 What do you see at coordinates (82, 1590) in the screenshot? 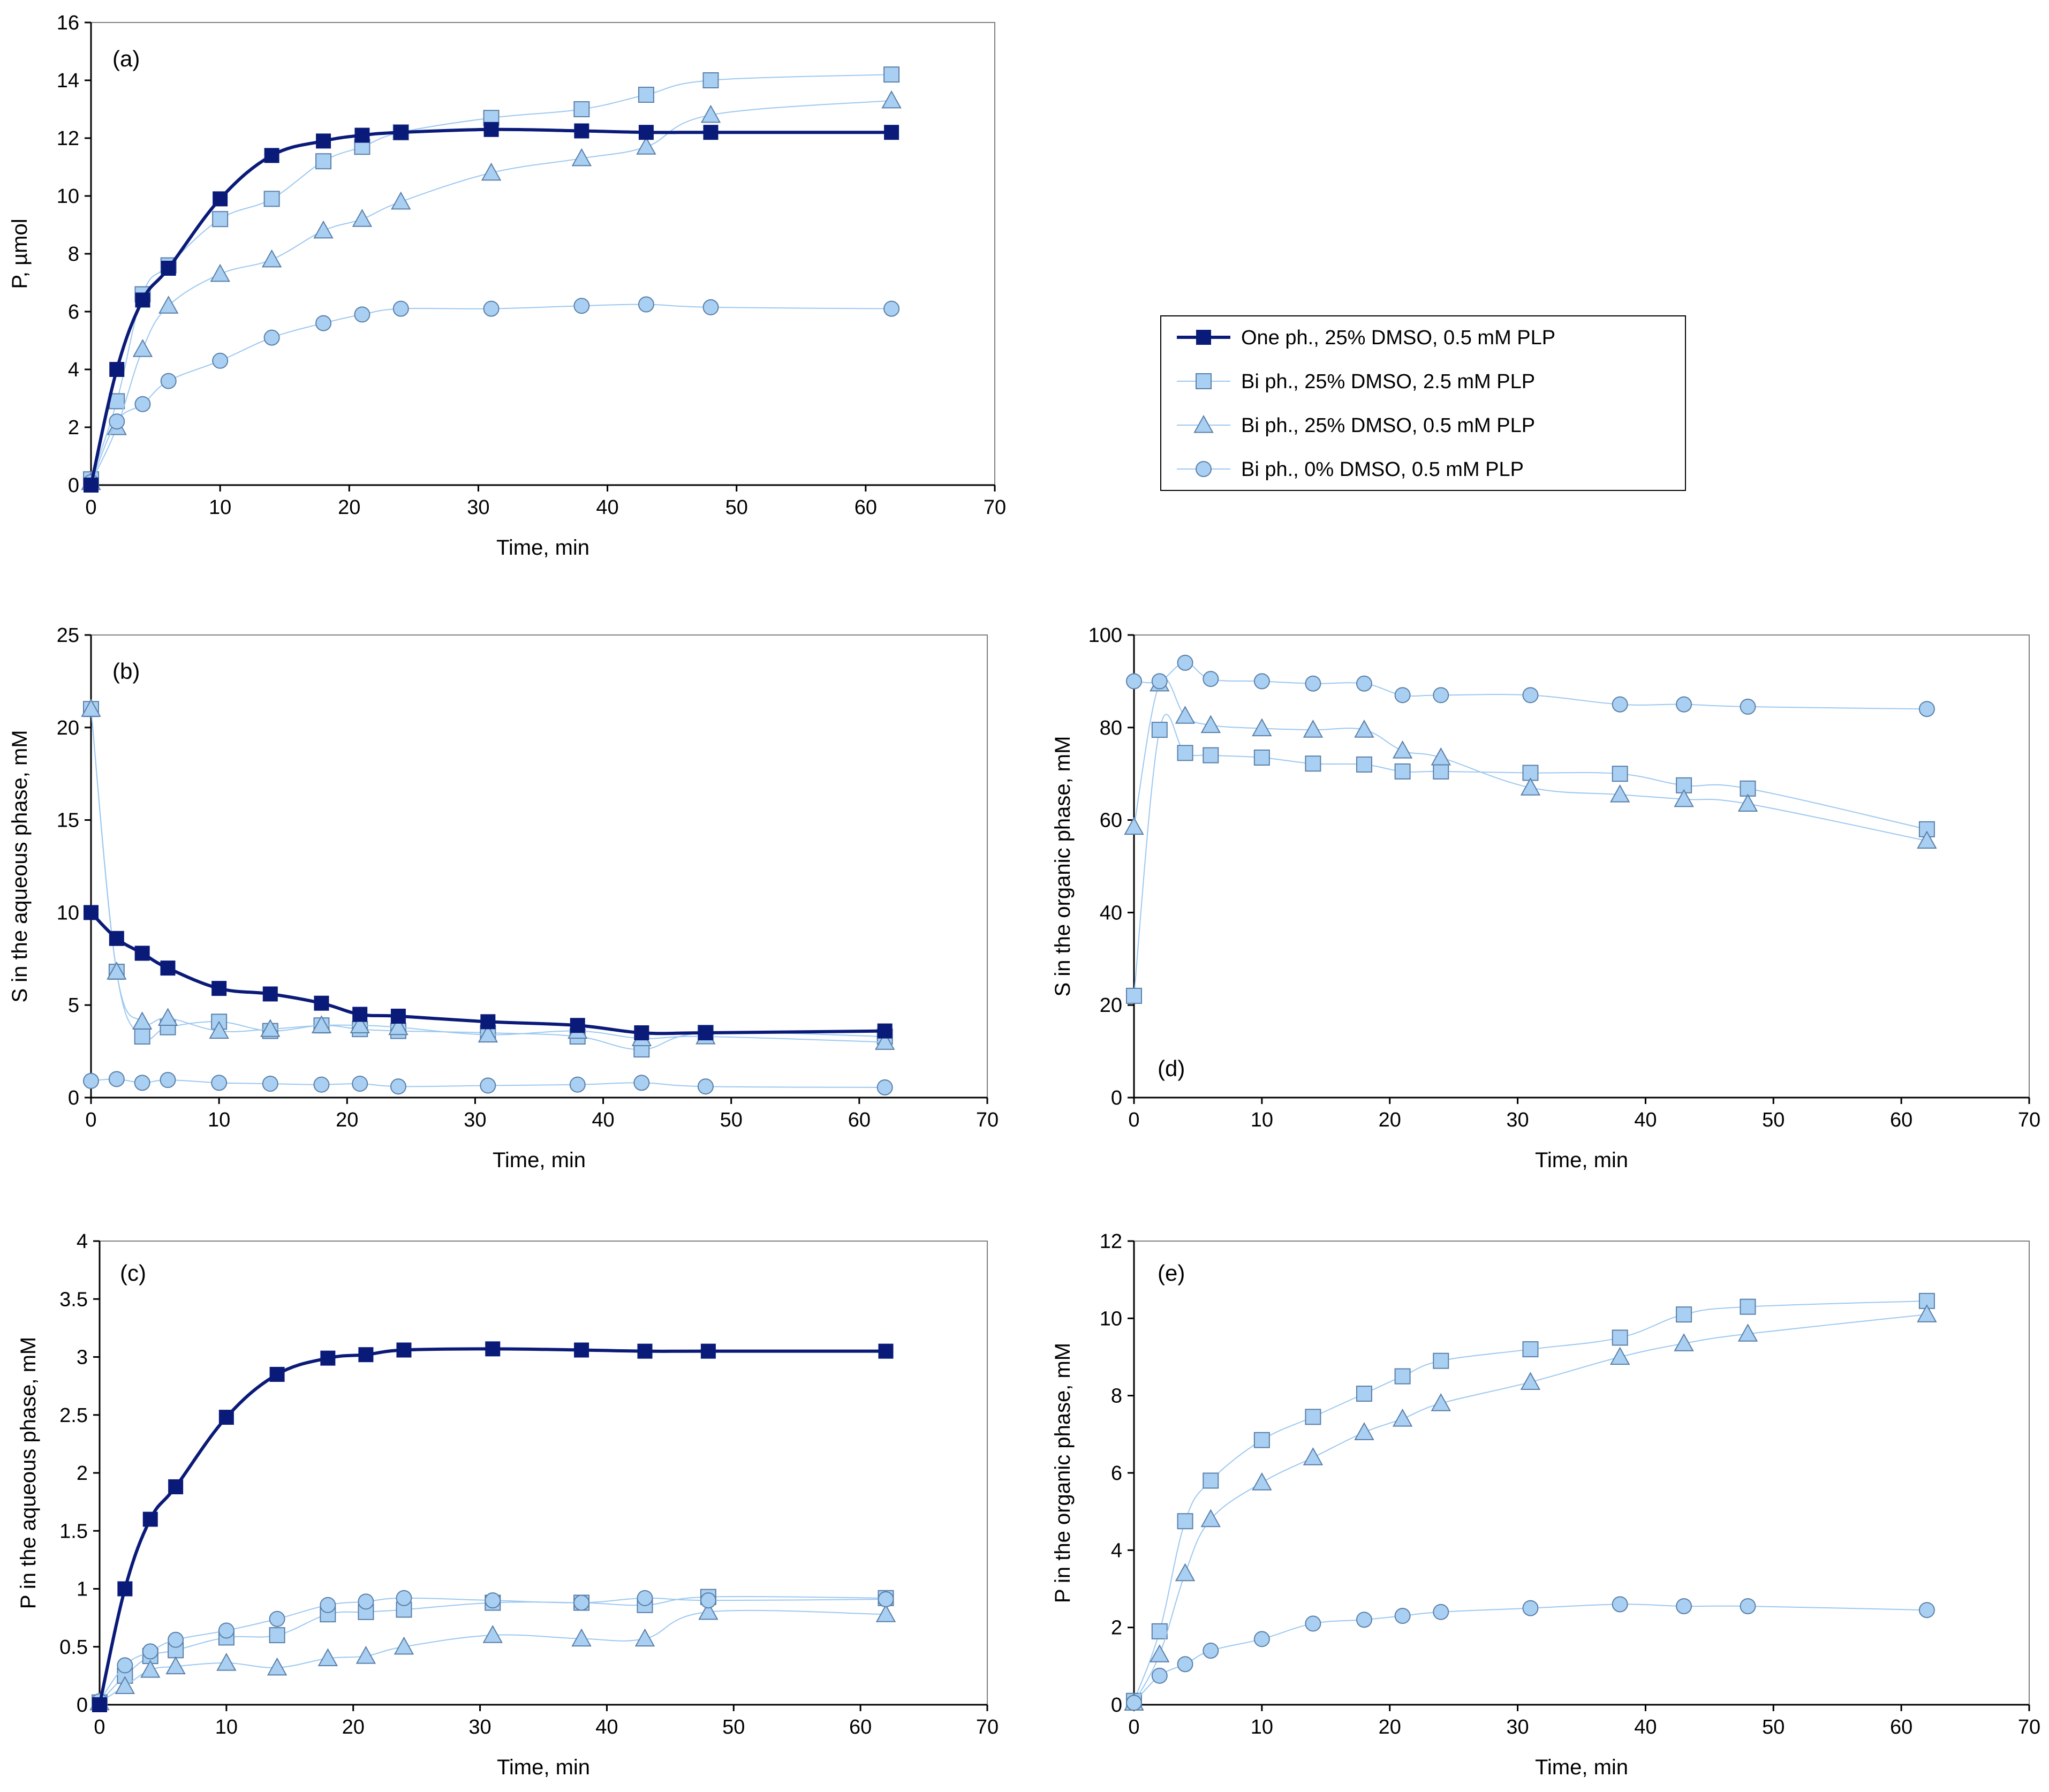
I see `y-tick-label: 1` at bounding box center [82, 1590].